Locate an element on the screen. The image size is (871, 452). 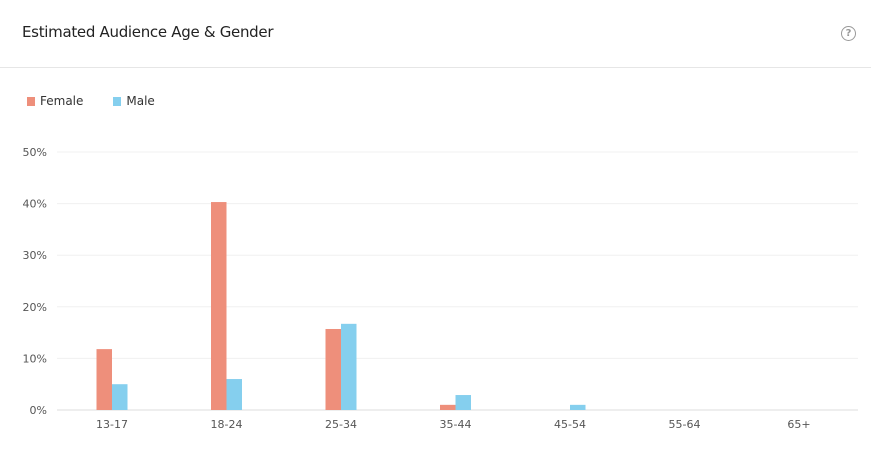
legend-label: Female is located at coordinates (62, 101).